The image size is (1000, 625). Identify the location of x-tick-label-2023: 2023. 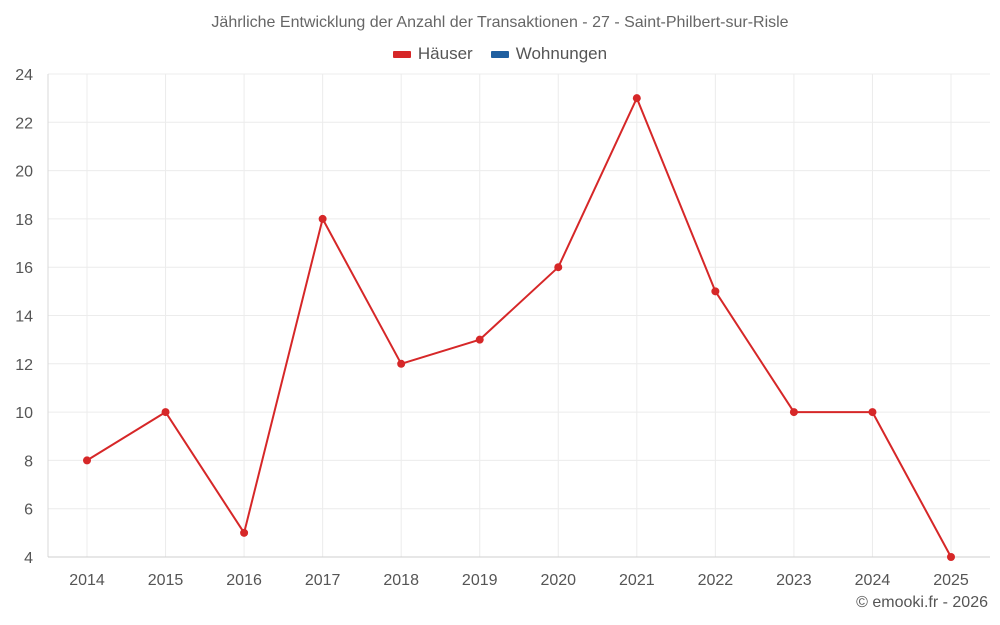
(794, 580).